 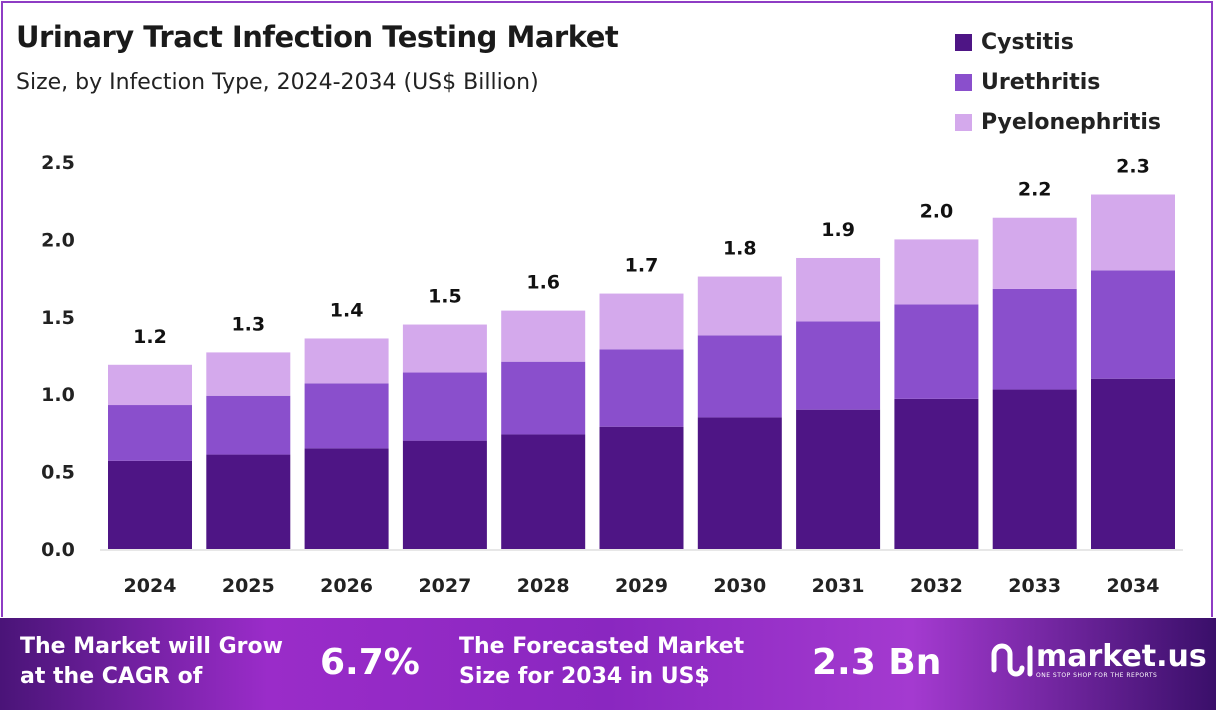 I want to click on total-label: 2.2, so click(x=1035, y=190).